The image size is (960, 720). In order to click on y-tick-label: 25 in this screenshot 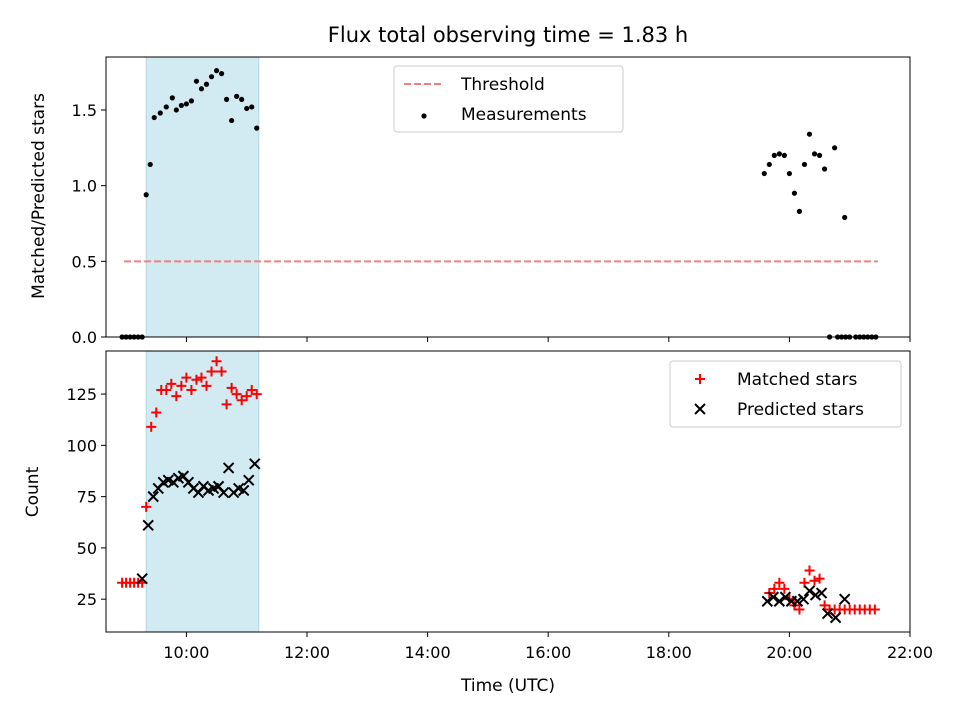, I will do `click(87, 599)`.